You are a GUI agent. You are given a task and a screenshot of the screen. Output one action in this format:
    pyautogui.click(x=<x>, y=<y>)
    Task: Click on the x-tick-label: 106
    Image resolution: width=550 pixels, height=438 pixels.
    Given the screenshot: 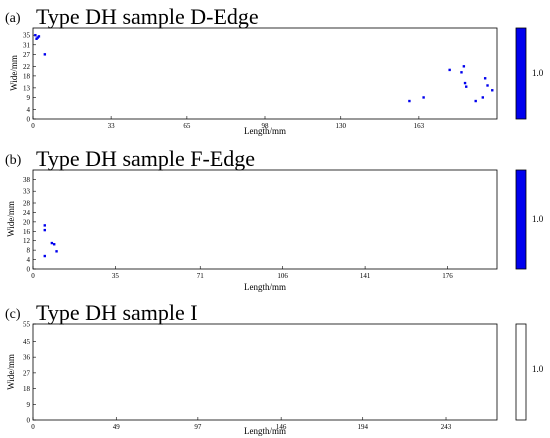 What is the action you would take?
    pyautogui.click(x=282, y=276)
    